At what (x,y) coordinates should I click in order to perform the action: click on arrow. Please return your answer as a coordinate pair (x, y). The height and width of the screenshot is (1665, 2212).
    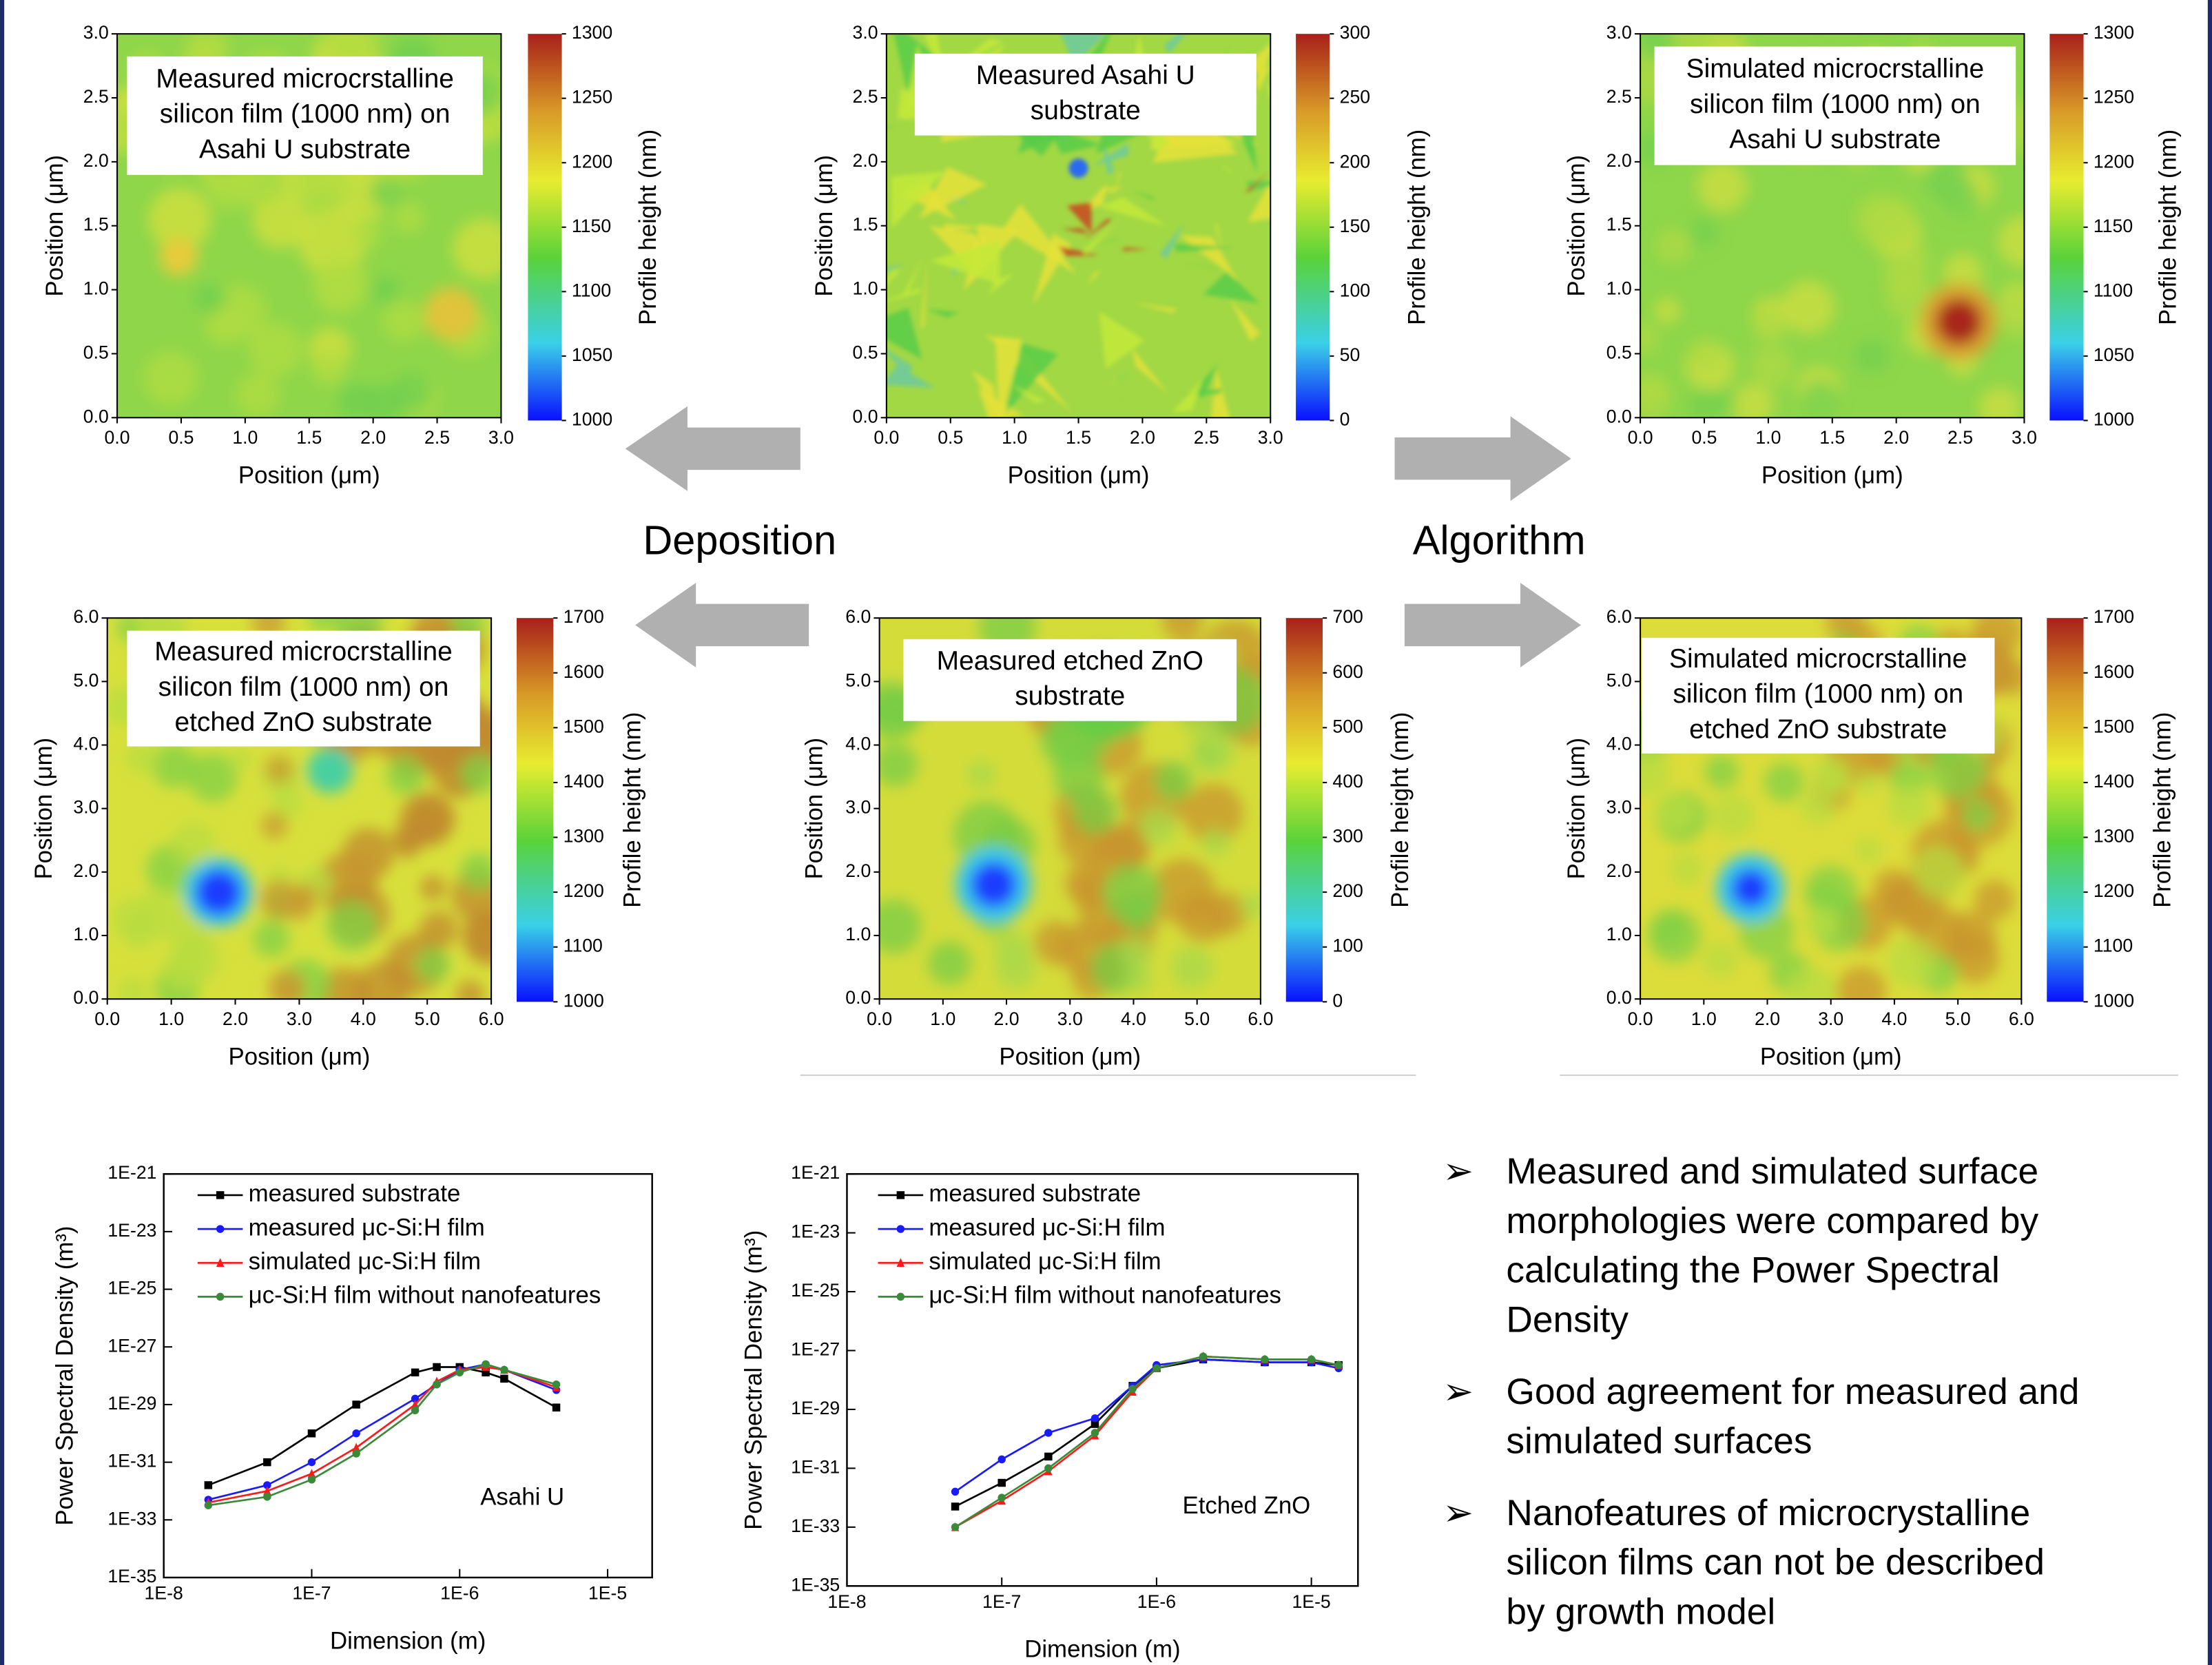
    Looking at the image, I should click on (722, 625).